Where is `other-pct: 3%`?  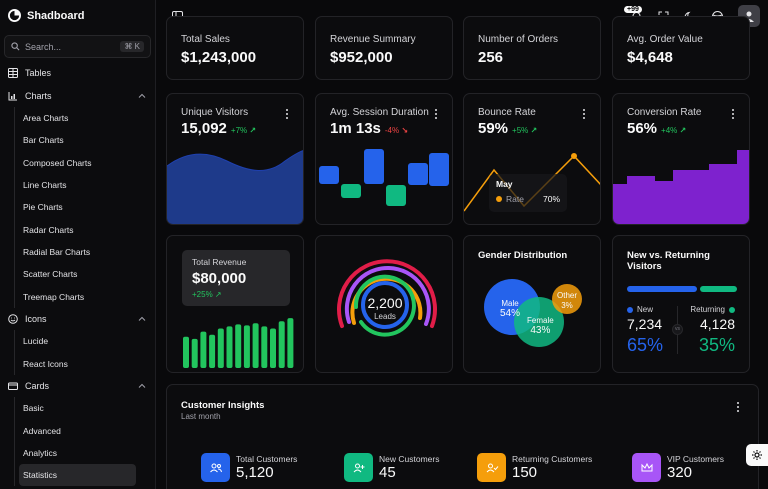 other-pct: 3% is located at coordinates (567, 305).